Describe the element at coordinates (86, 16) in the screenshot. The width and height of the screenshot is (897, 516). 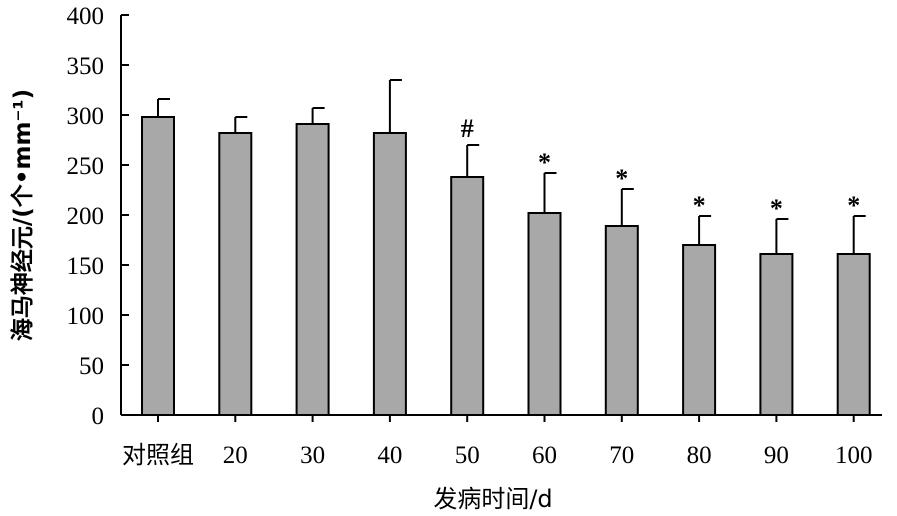
I see `y-tick-label: 400` at that location.